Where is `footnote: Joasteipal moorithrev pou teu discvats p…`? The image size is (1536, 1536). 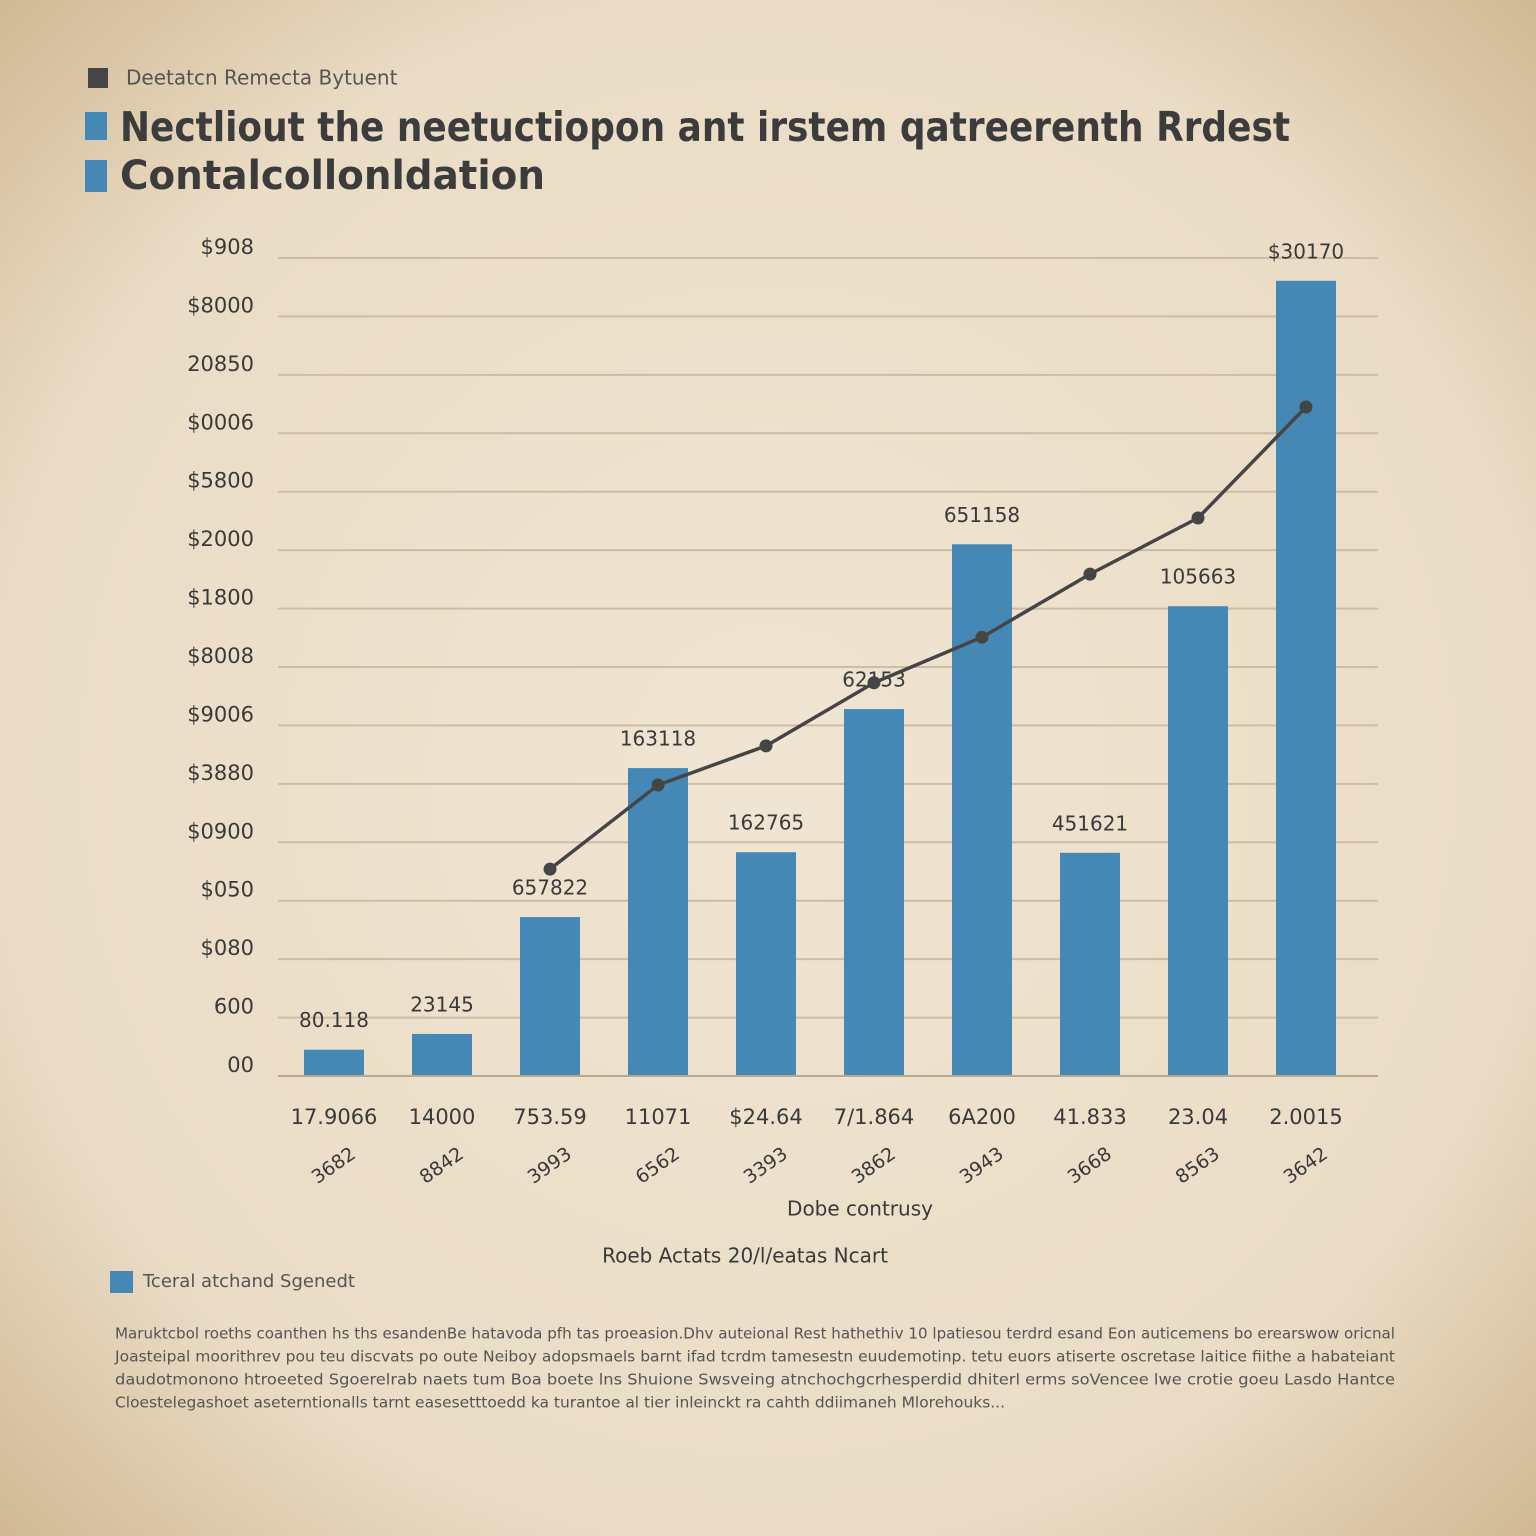
footnote: Joasteipal moorithrev pou teu discvats p… is located at coordinates (754, 1357).